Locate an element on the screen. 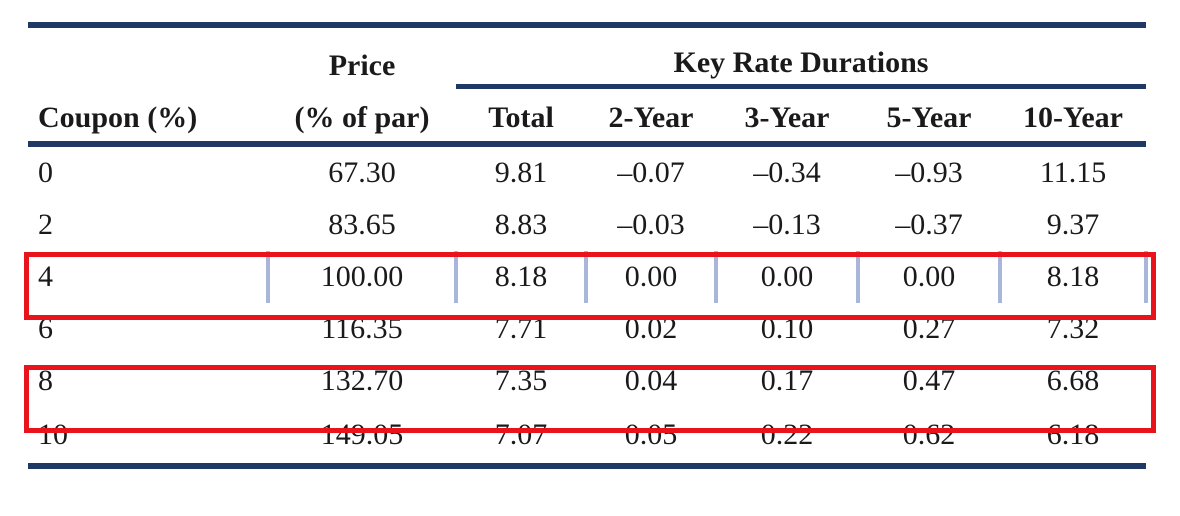  header-price-line1: Price is located at coordinates (362, 65).